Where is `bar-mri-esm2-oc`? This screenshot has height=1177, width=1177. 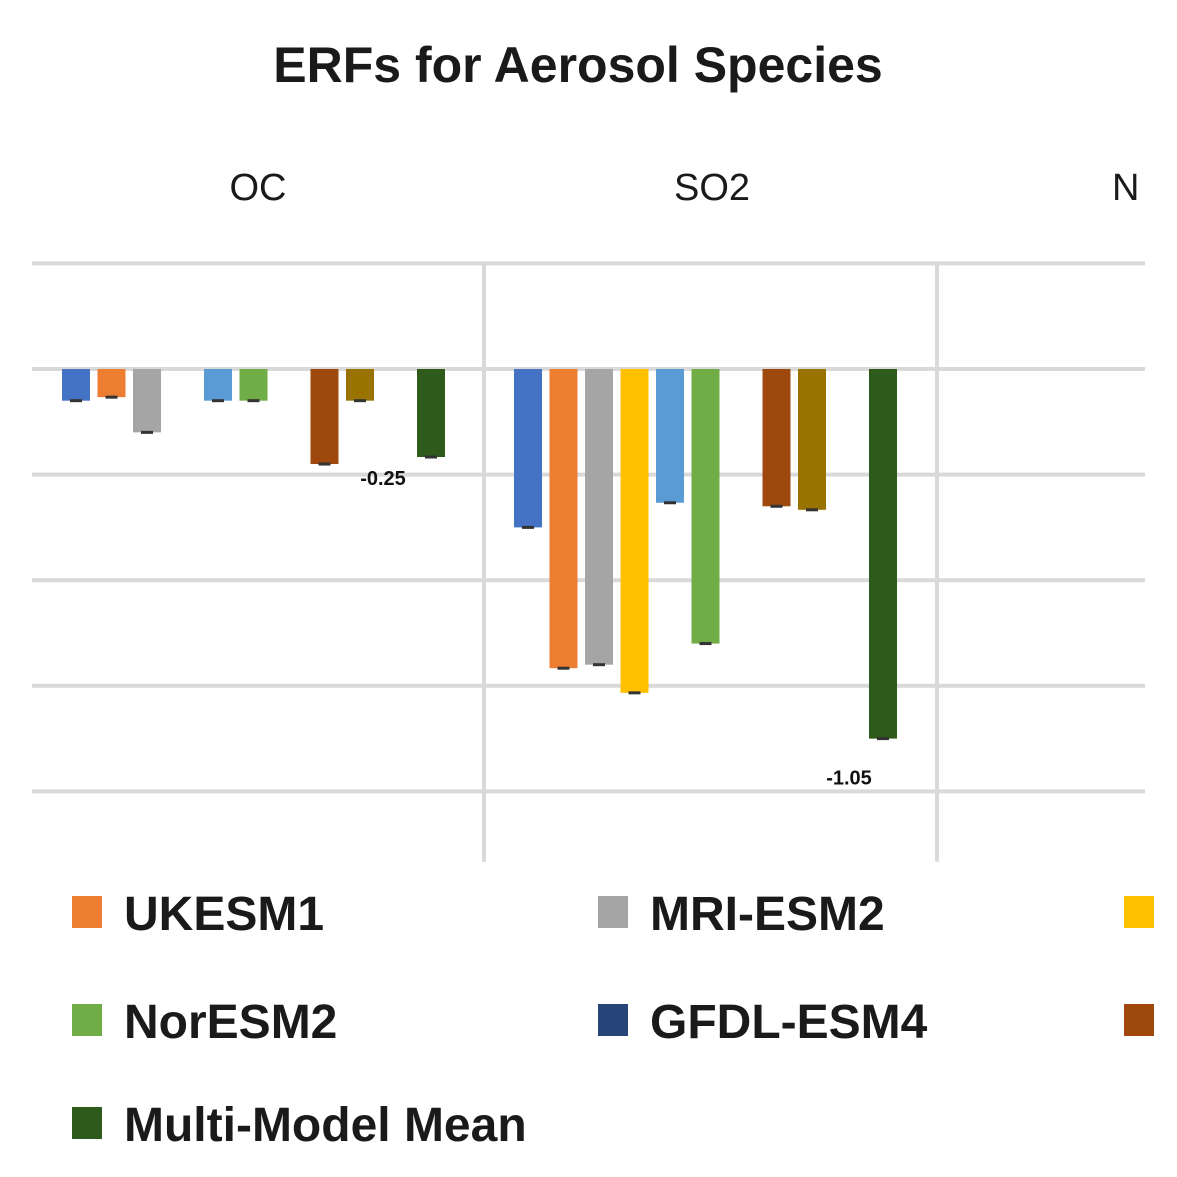 bar-mri-esm2-oc is located at coordinates (147, 401).